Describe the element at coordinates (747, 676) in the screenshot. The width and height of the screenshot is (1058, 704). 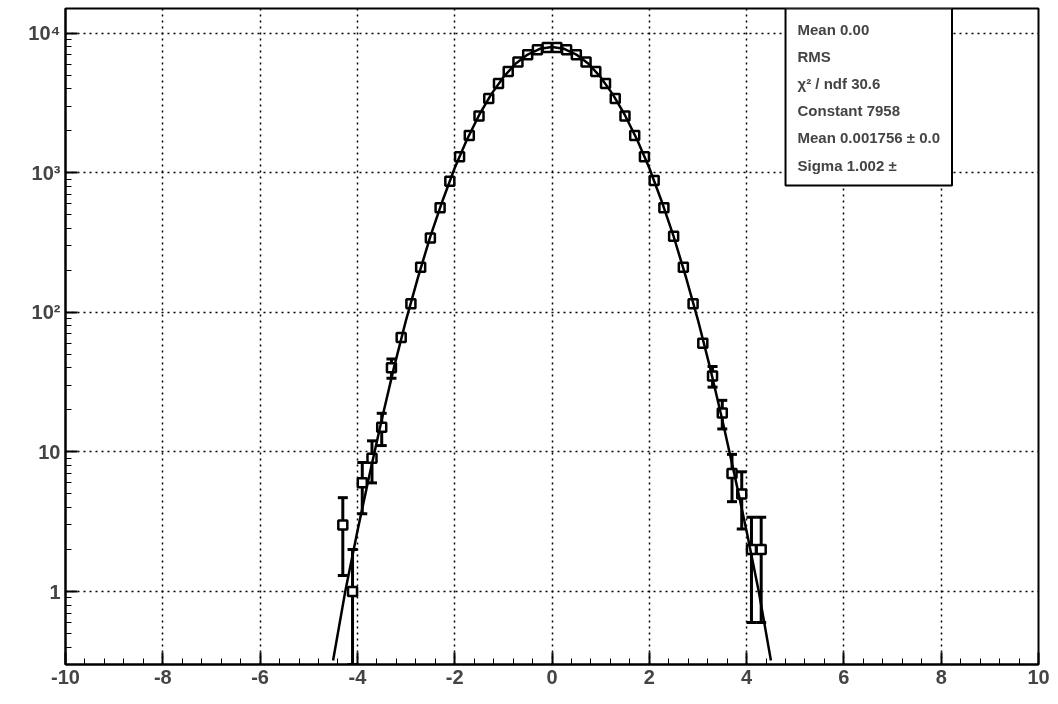
I see `x-tick-label: 4` at that location.